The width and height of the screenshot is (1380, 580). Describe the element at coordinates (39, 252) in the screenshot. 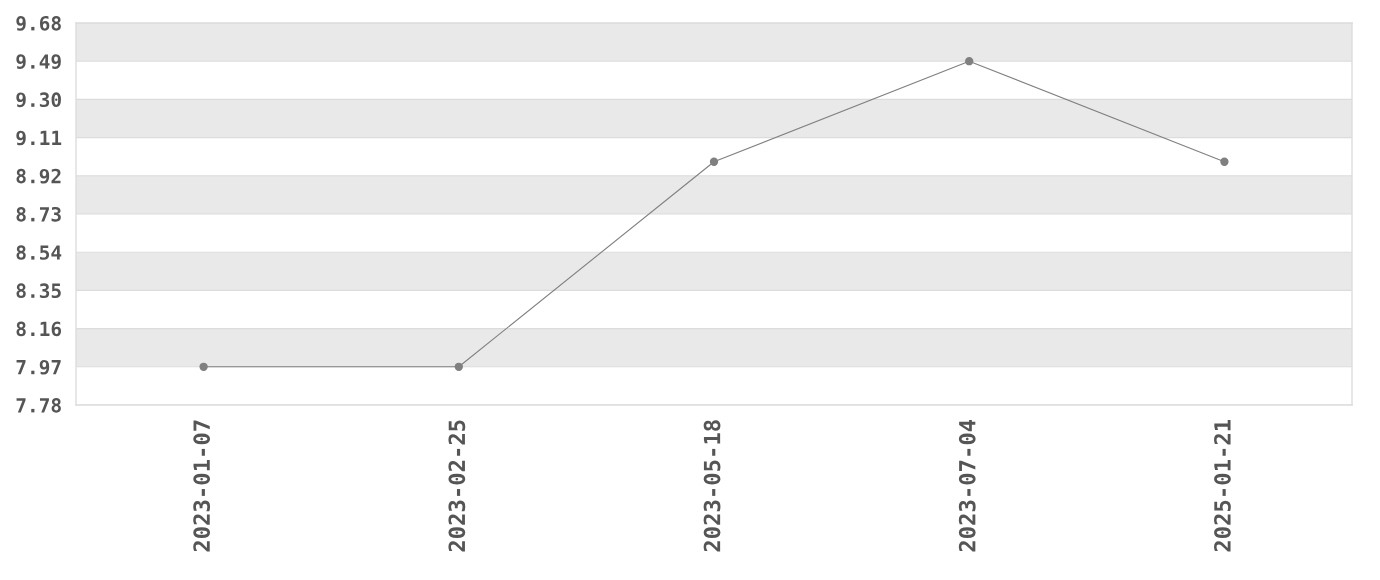

I see `y-tick-label: 8.54` at that location.